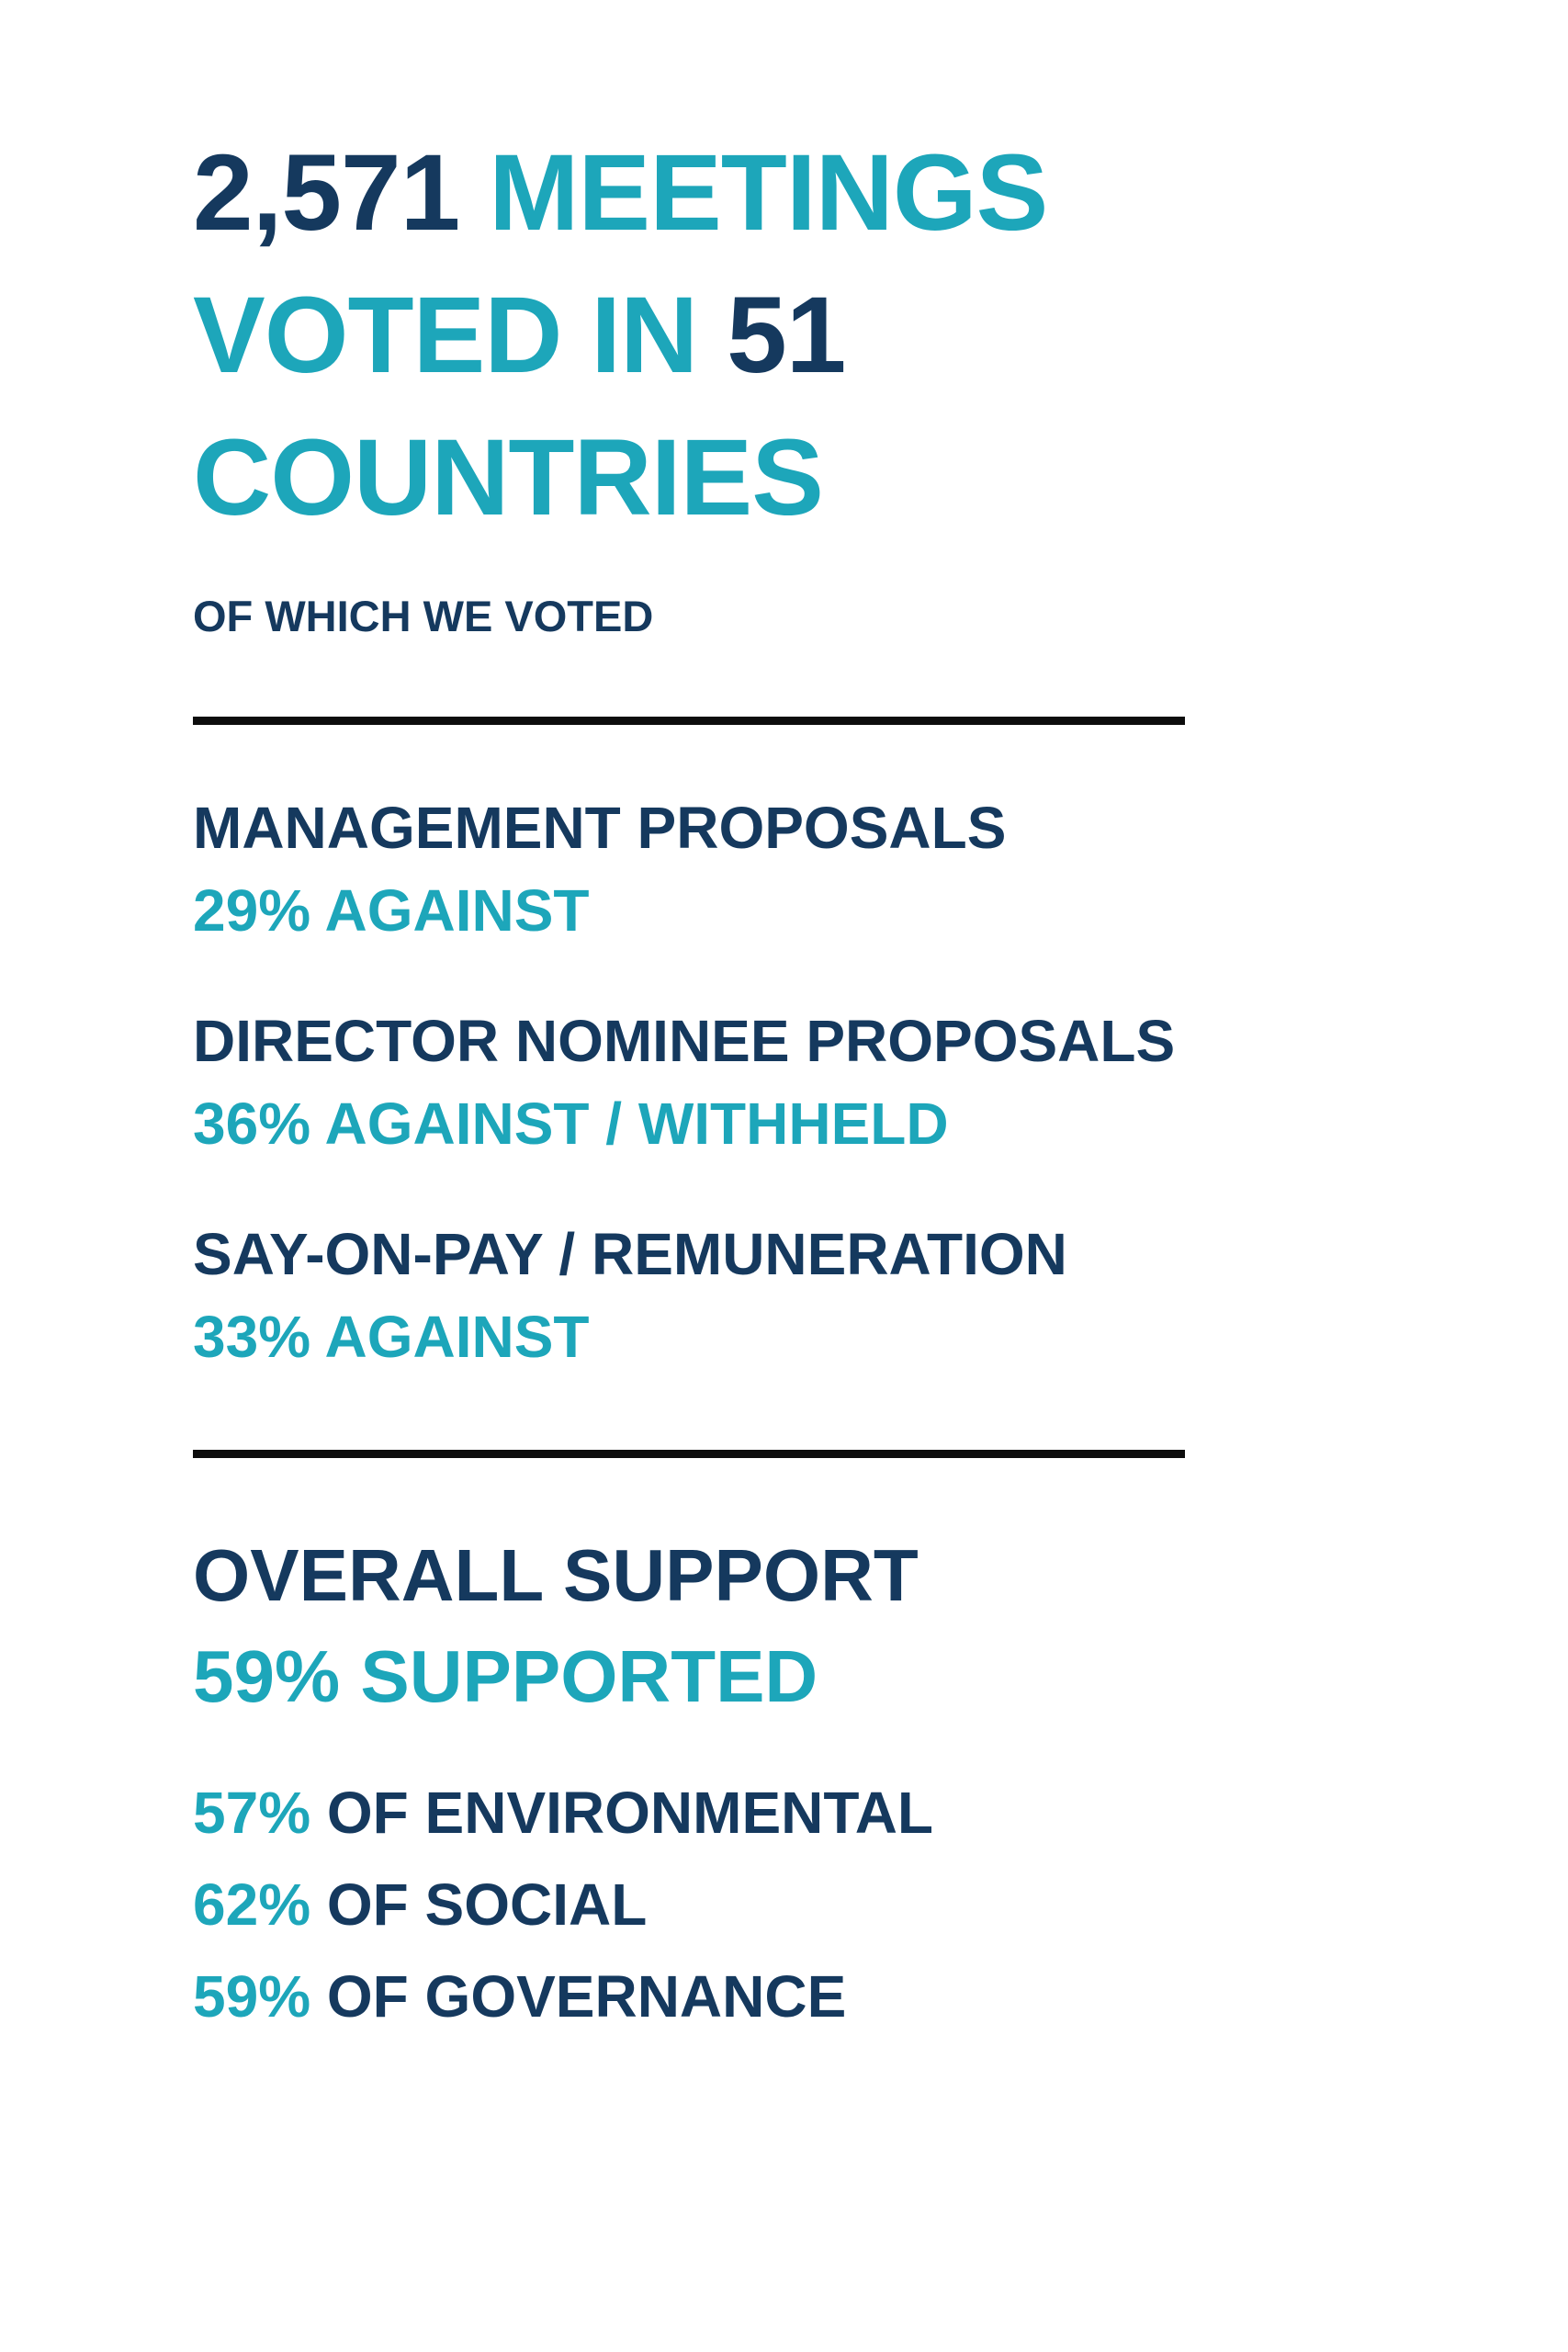 This screenshot has width=1568, height=2352. What do you see at coordinates (487, 1905) in the screenshot?
I see `esg-label: OF SOCIAL` at bounding box center [487, 1905].